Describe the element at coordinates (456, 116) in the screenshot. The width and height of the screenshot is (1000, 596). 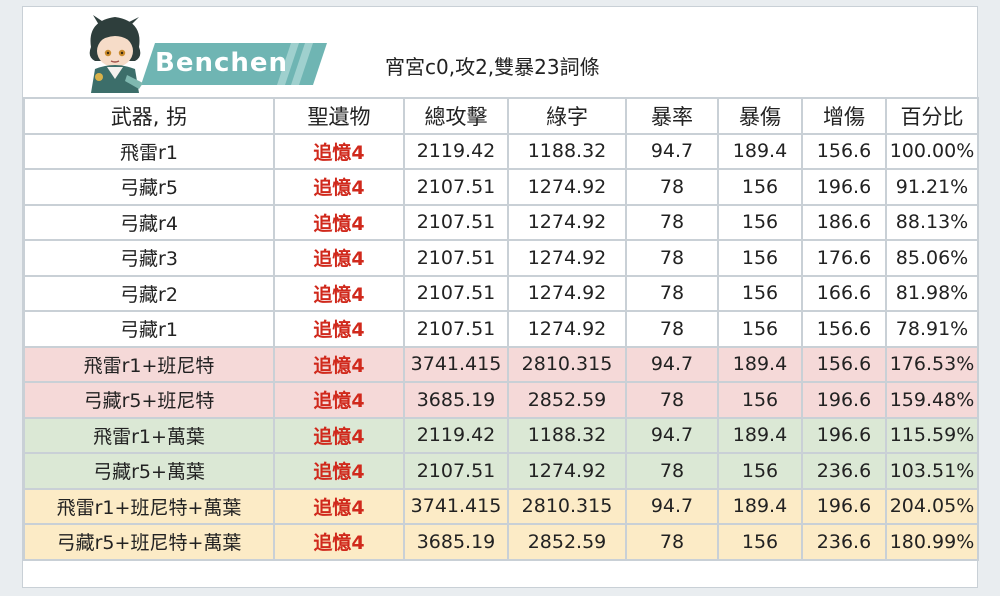
I see `column-header: 總攻擊` at that location.